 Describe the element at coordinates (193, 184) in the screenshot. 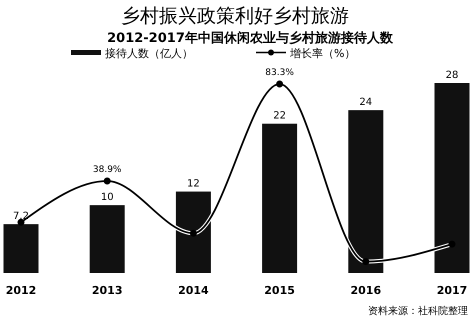

I see `data-label: 12` at that location.